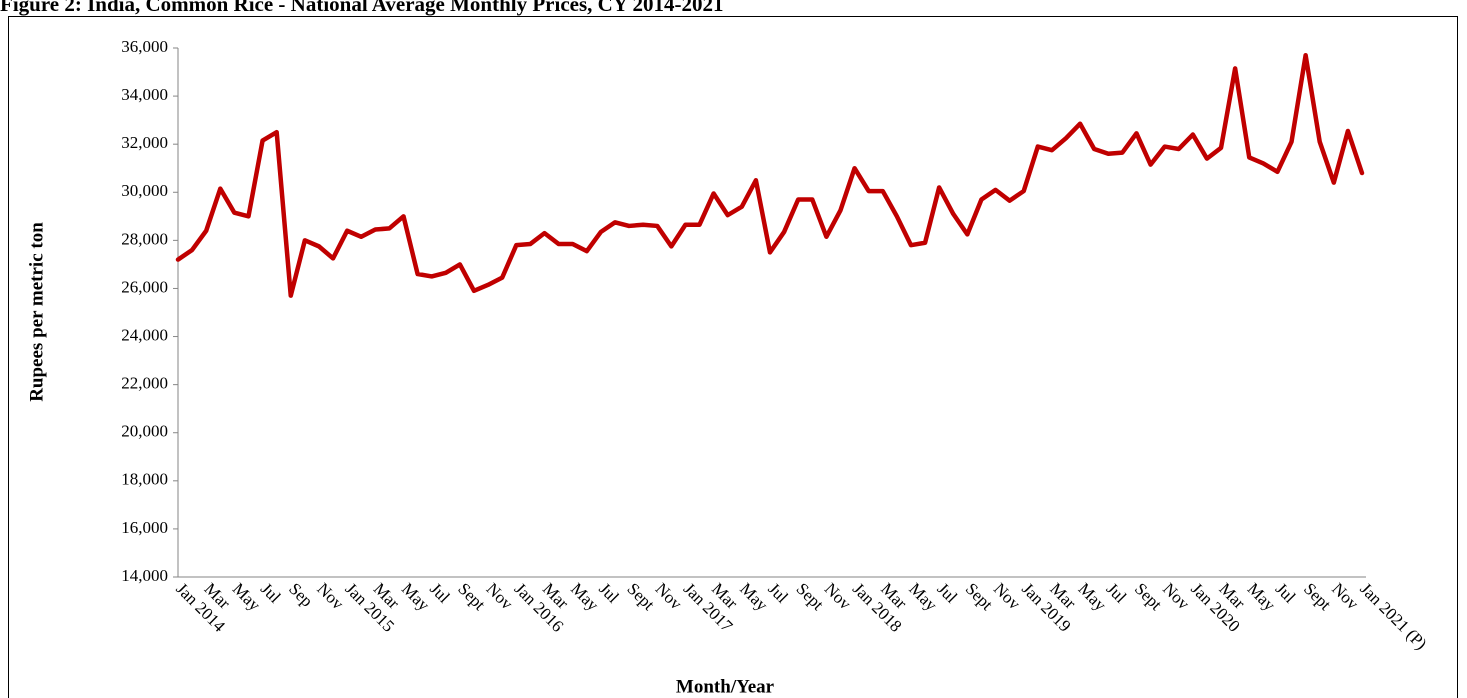 The width and height of the screenshot is (1467, 698). What do you see at coordinates (144, 575) in the screenshot?
I see `y-tick-label: 14,000` at bounding box center [144, 575].